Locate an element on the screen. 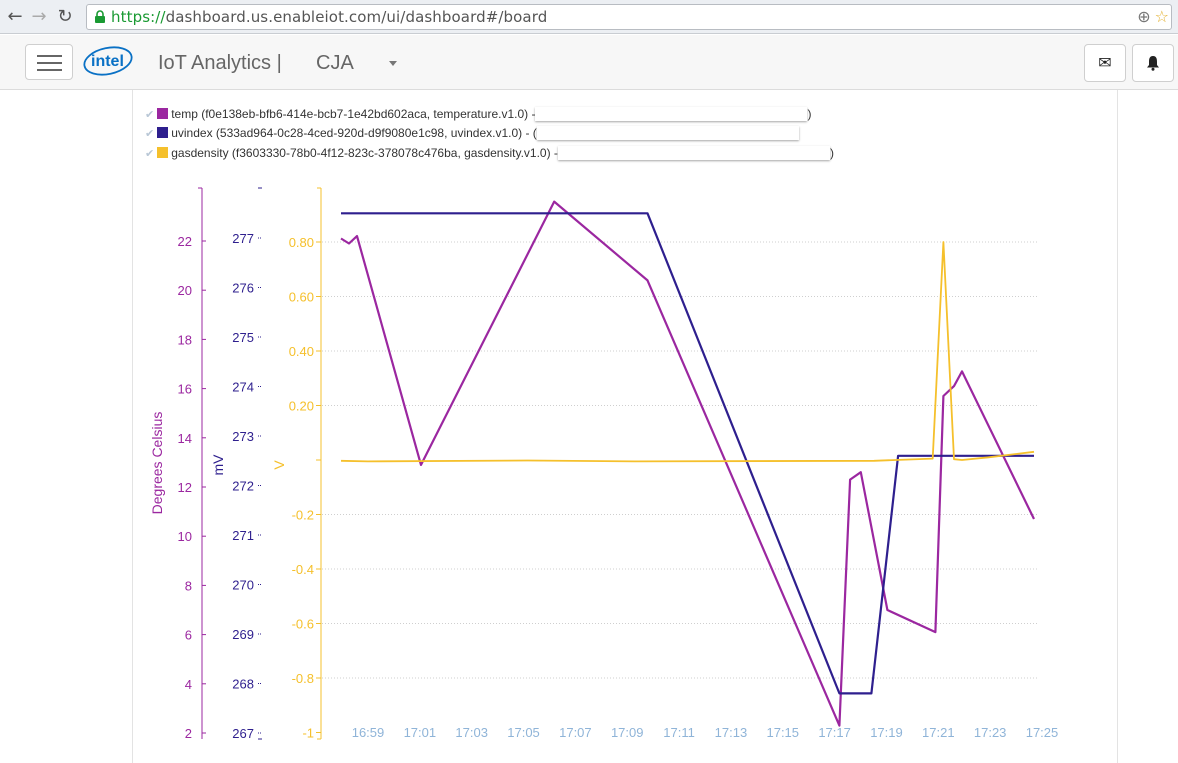 Image resolution: width=1178 pixels, height=763 pixels. menu-icon is located at coordinates (49, 56).